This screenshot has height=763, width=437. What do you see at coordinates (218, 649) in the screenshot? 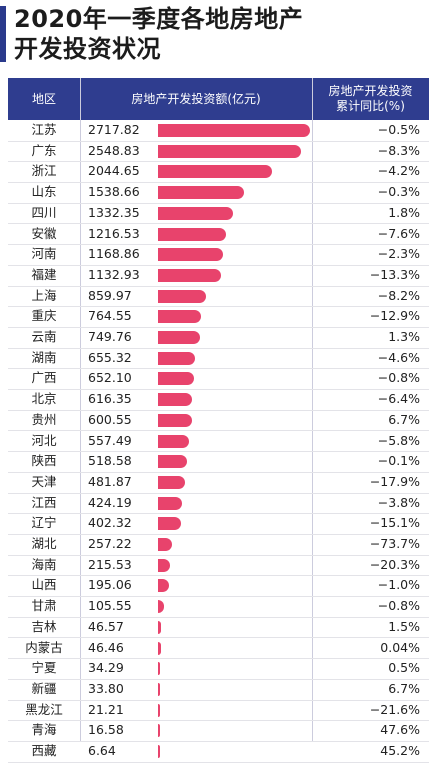
I see `table-row: 内蒙古 46.46 0.04%` at bounding box center [218, 649].